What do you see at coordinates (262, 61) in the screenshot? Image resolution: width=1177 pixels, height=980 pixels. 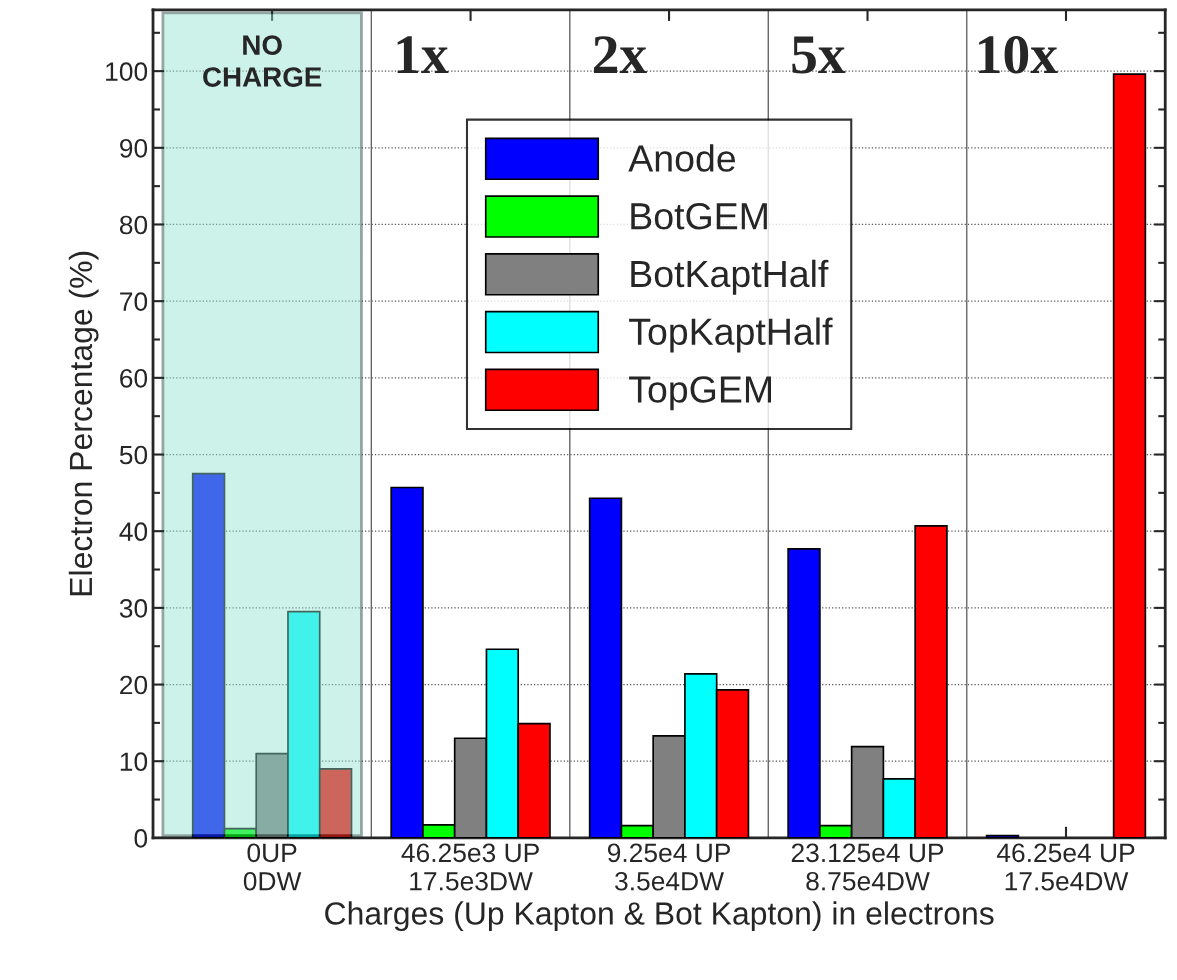 I see `band-label: NO CHARGE` at bounding box center [262, 61].